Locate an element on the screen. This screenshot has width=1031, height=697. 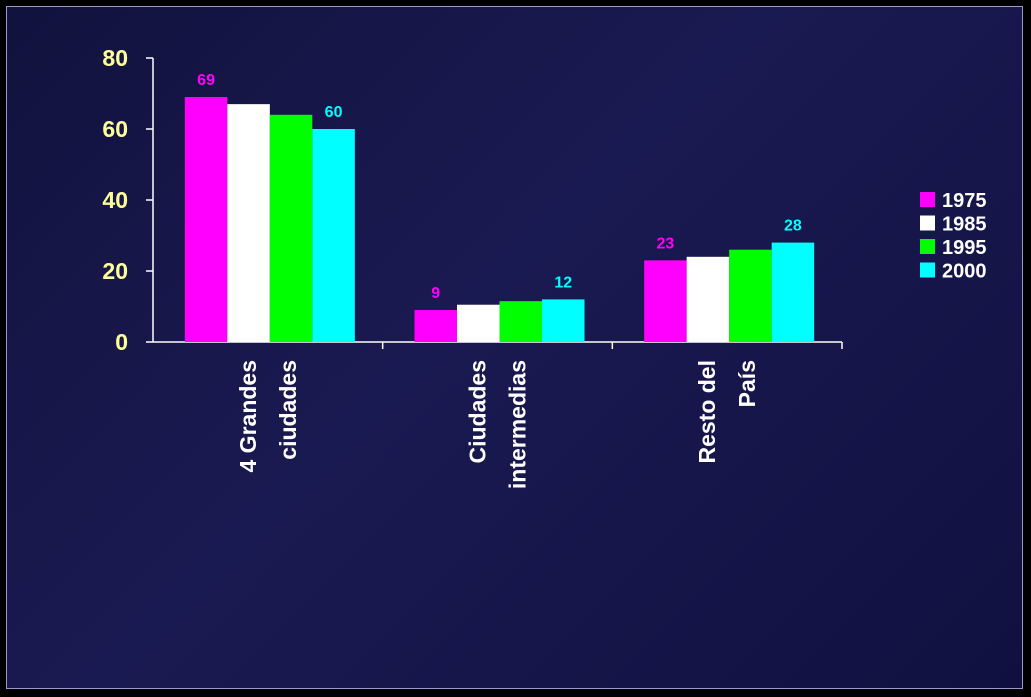
data-label: 9 is located at coordinates (435, 293).